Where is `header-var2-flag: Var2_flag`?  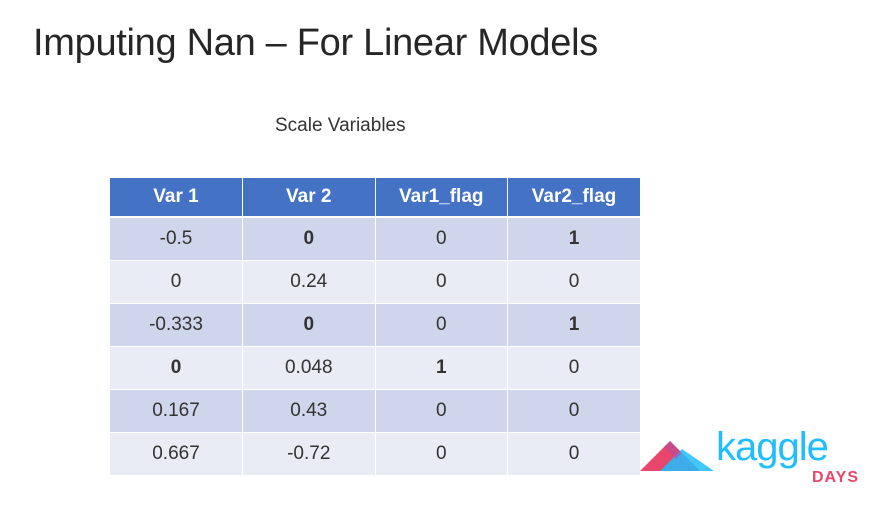
header-var2-flag: Var2_flag is located at coordinates (573, 198).